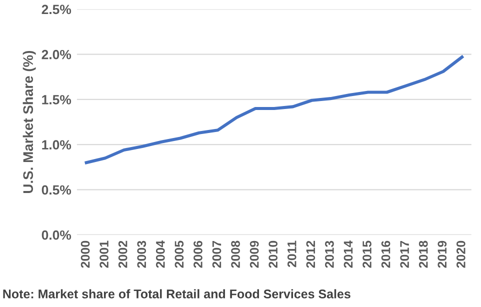  I want to click on x-tick-label: 2016, so click(385, 254).